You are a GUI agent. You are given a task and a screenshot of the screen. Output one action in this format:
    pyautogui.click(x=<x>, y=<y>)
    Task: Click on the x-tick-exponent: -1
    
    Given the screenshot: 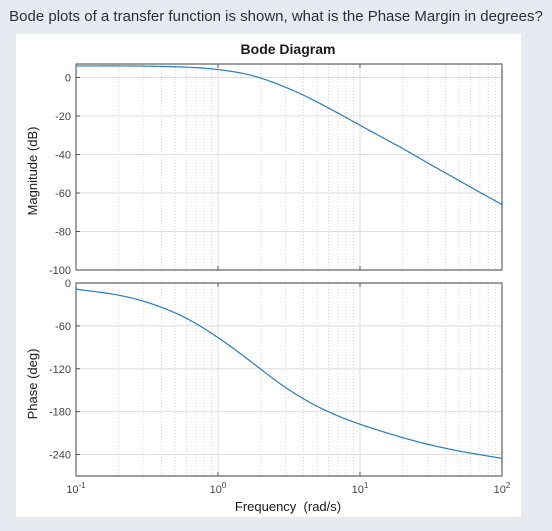 What is the action you would take?
    pyautogui.click(x=83, y=485)
    